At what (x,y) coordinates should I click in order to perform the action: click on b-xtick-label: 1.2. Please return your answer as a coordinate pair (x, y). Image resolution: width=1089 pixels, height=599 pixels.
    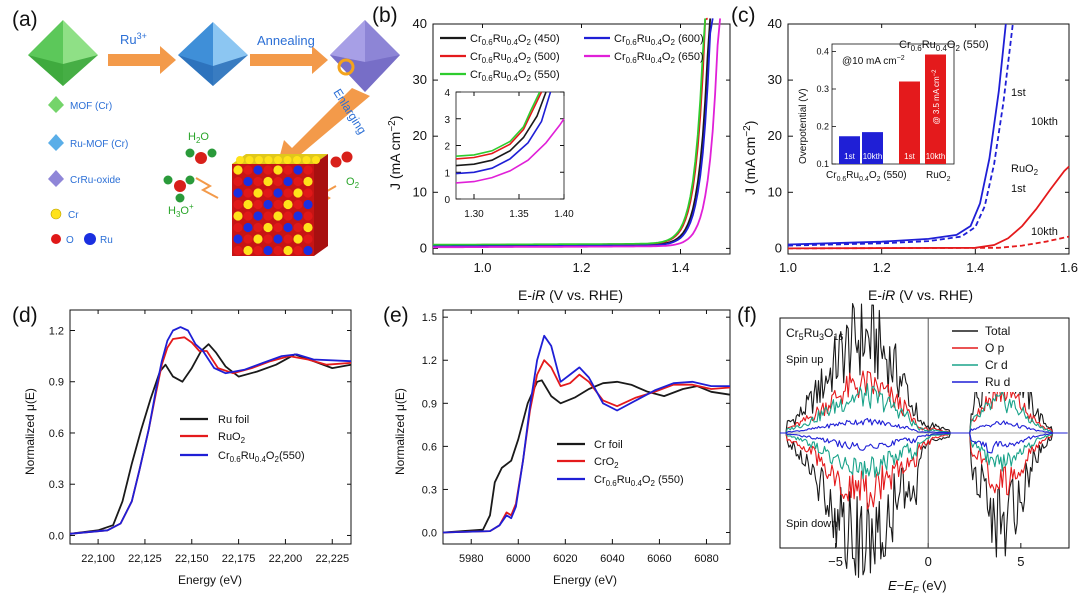
    Looking at the image, I should click on (581, 267).